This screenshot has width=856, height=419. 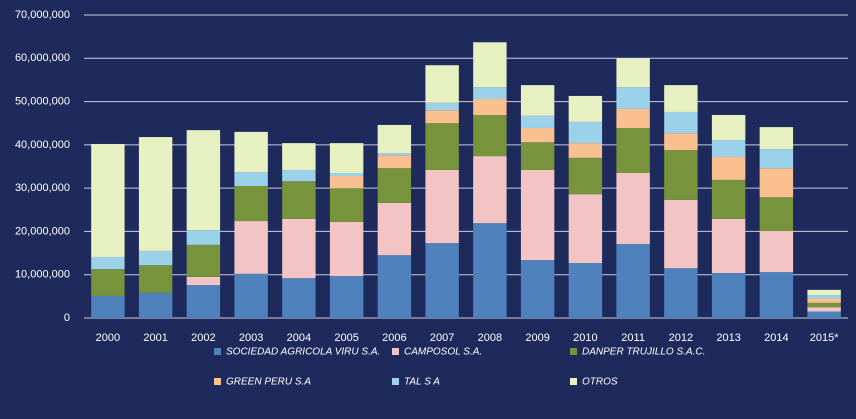 I want to click on x-tick-label: 2001, so click(x=155, y=338).